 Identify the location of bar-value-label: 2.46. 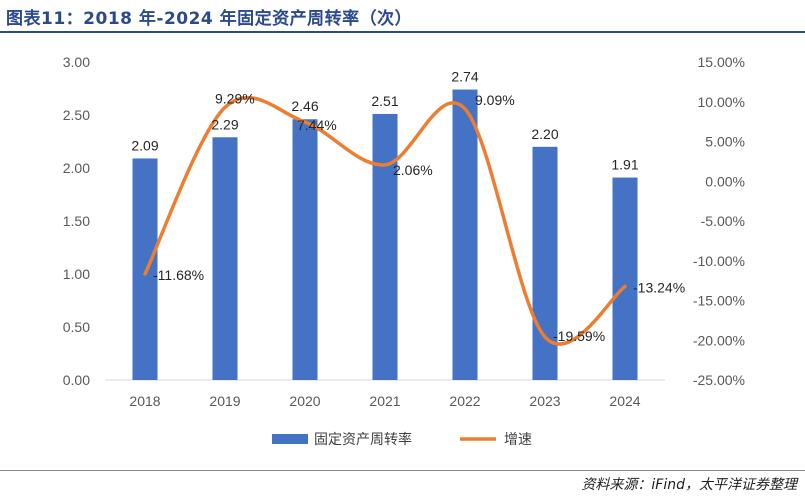
(304, 106).